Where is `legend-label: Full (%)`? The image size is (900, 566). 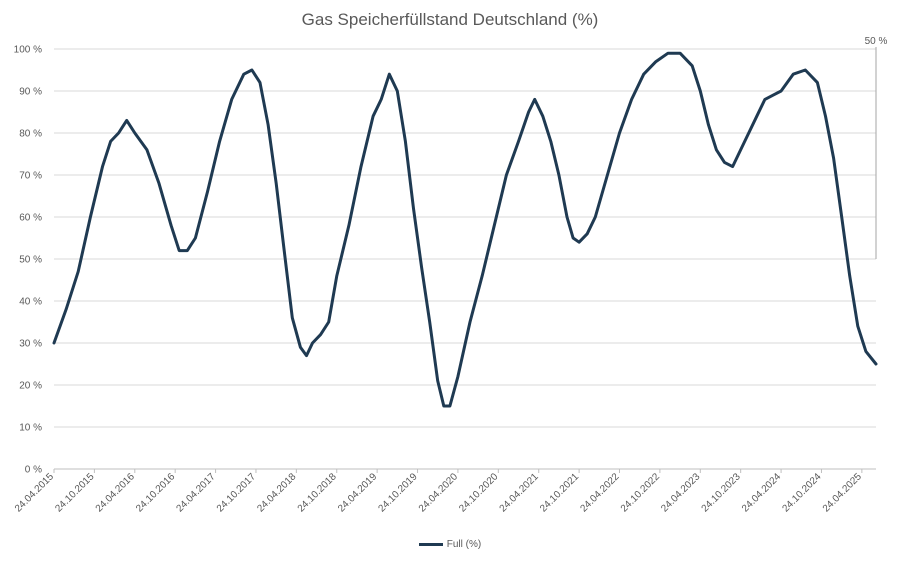
legend-label: Full (%) is located at coordinates (464, 544).